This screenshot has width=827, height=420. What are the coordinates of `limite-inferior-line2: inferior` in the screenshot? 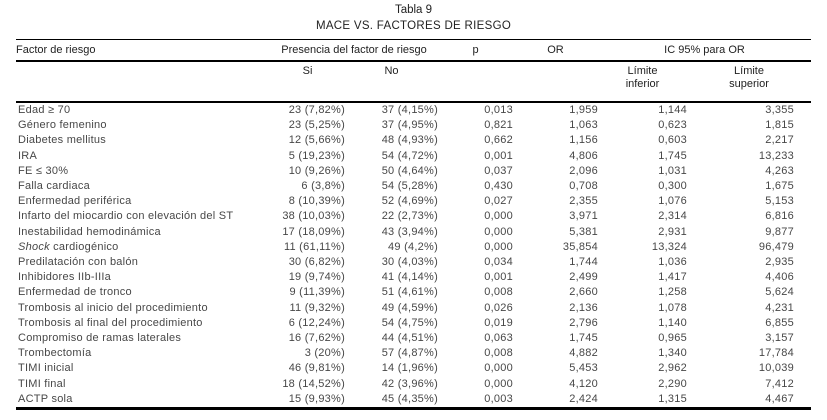 It's located at (642, 84).